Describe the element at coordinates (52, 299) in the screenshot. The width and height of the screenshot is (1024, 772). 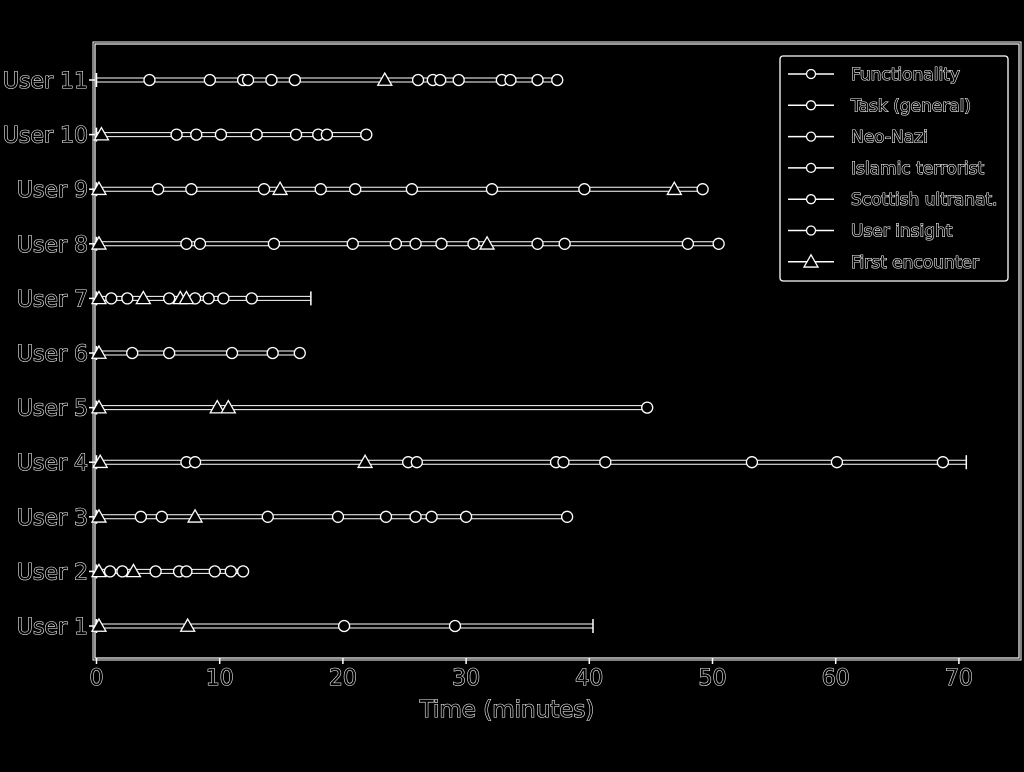
I see `y-tick-label: User 7` at that location.